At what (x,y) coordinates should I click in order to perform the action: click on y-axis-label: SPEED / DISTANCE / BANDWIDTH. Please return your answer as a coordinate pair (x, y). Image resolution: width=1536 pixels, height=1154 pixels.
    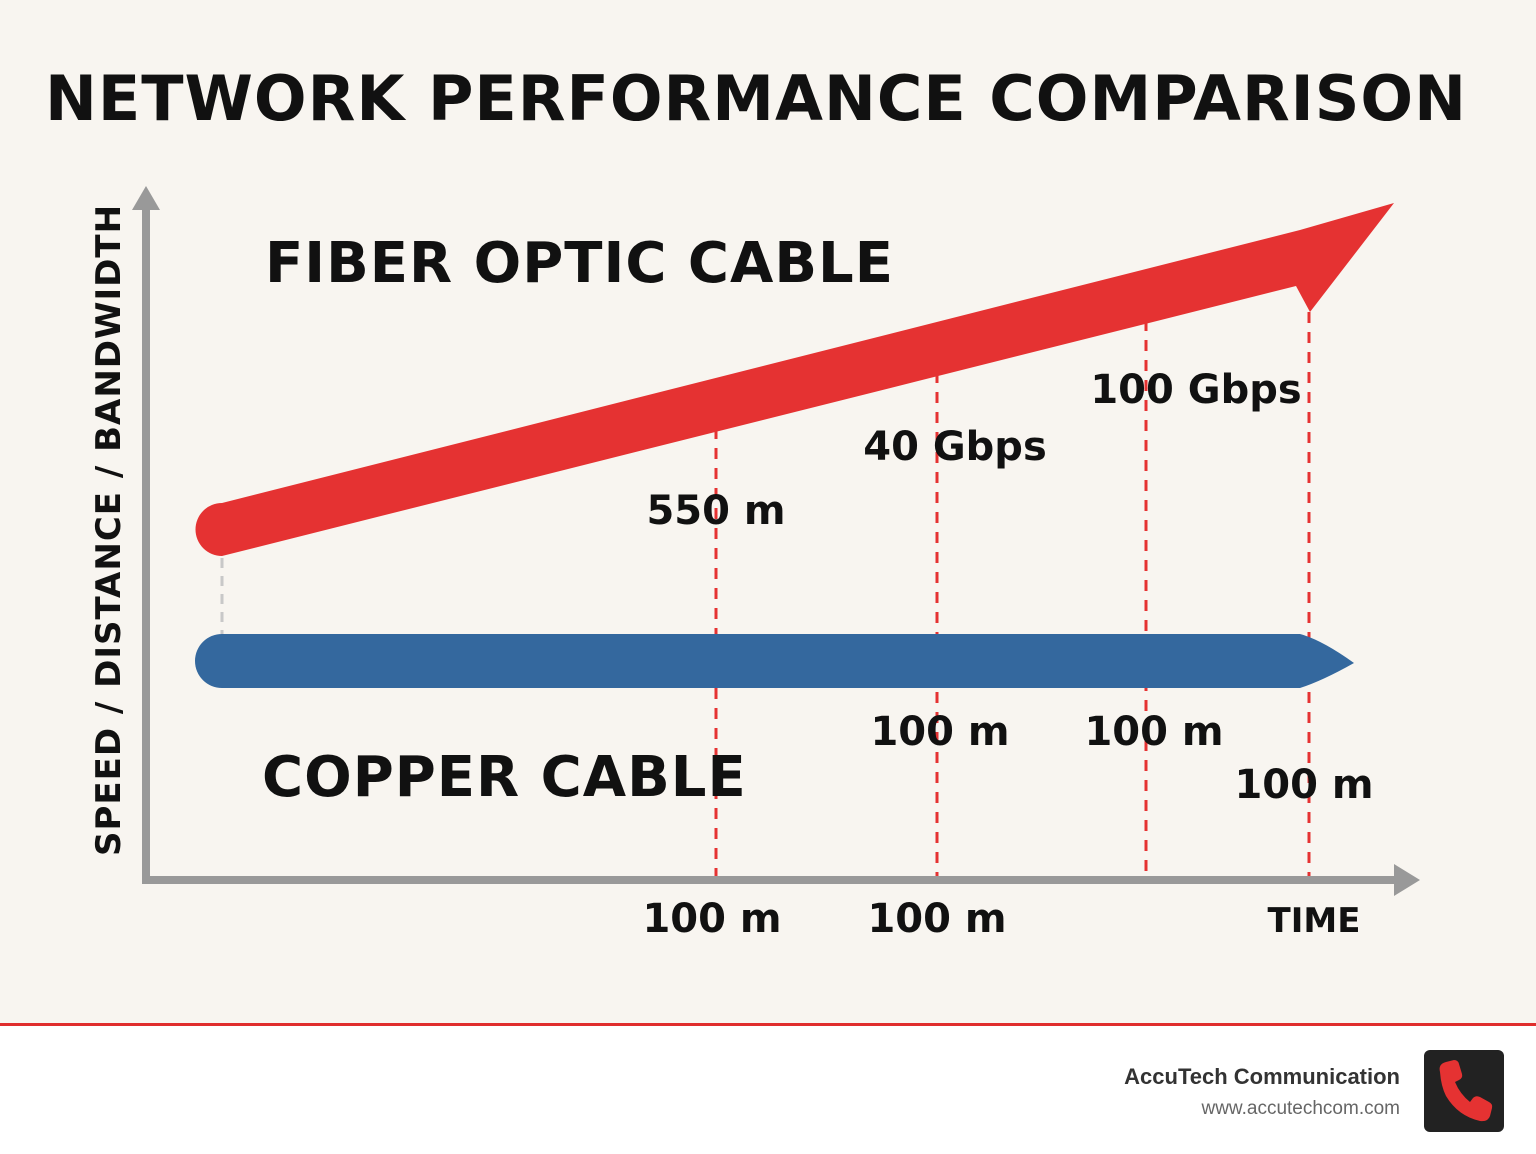
    Looking at the image, I should click on (109, 530).